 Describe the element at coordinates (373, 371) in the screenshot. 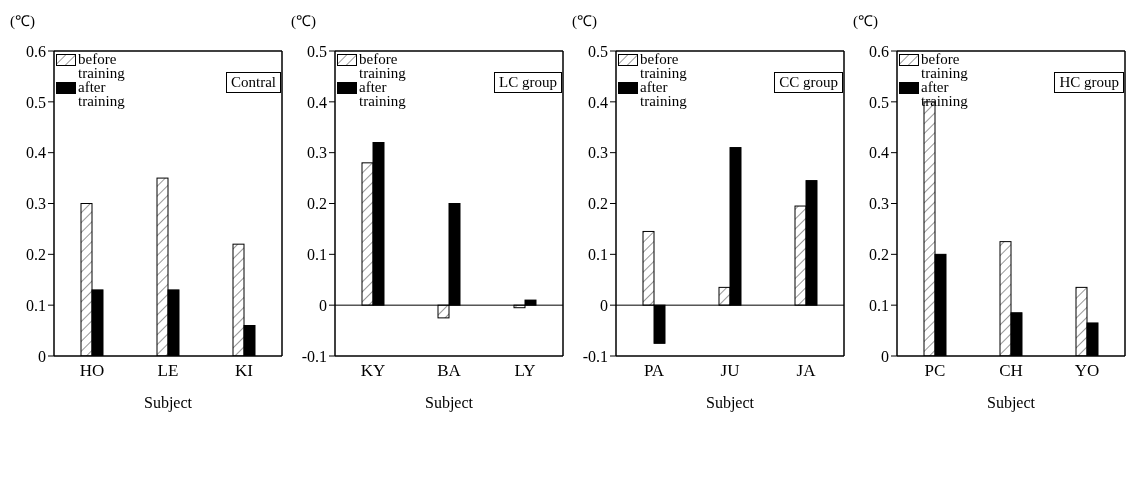

I see `x-tick-label: KY` at that location.